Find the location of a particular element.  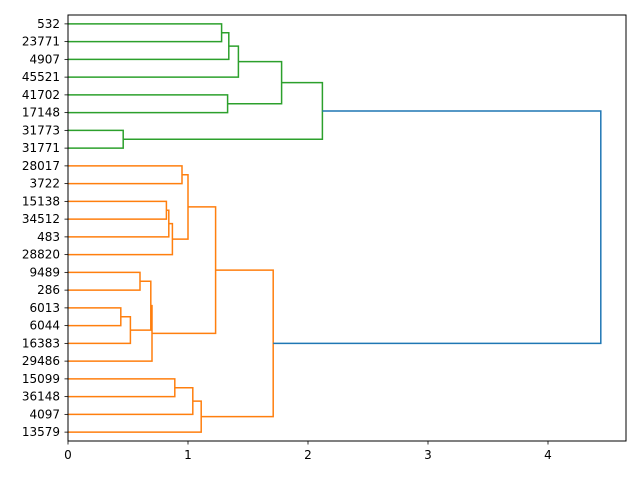

leaf-label: 31771 is located at coordinates (41, 148).